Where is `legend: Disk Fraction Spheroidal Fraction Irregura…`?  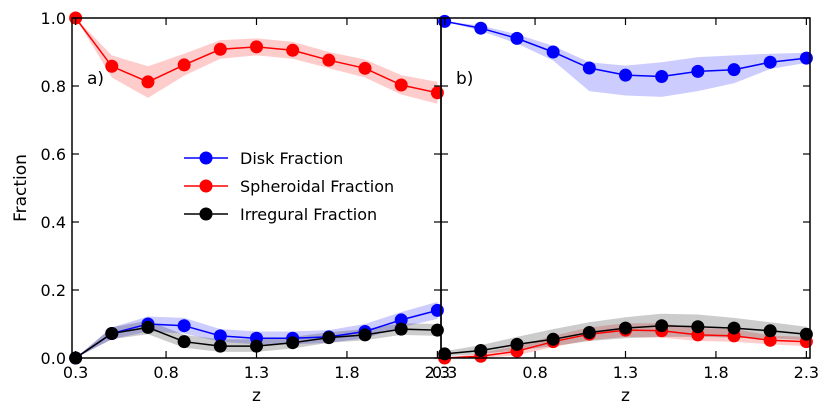
legend: Disk Fraction Spheroidal Fraction Irregura… is located at coordinates (289, 186).